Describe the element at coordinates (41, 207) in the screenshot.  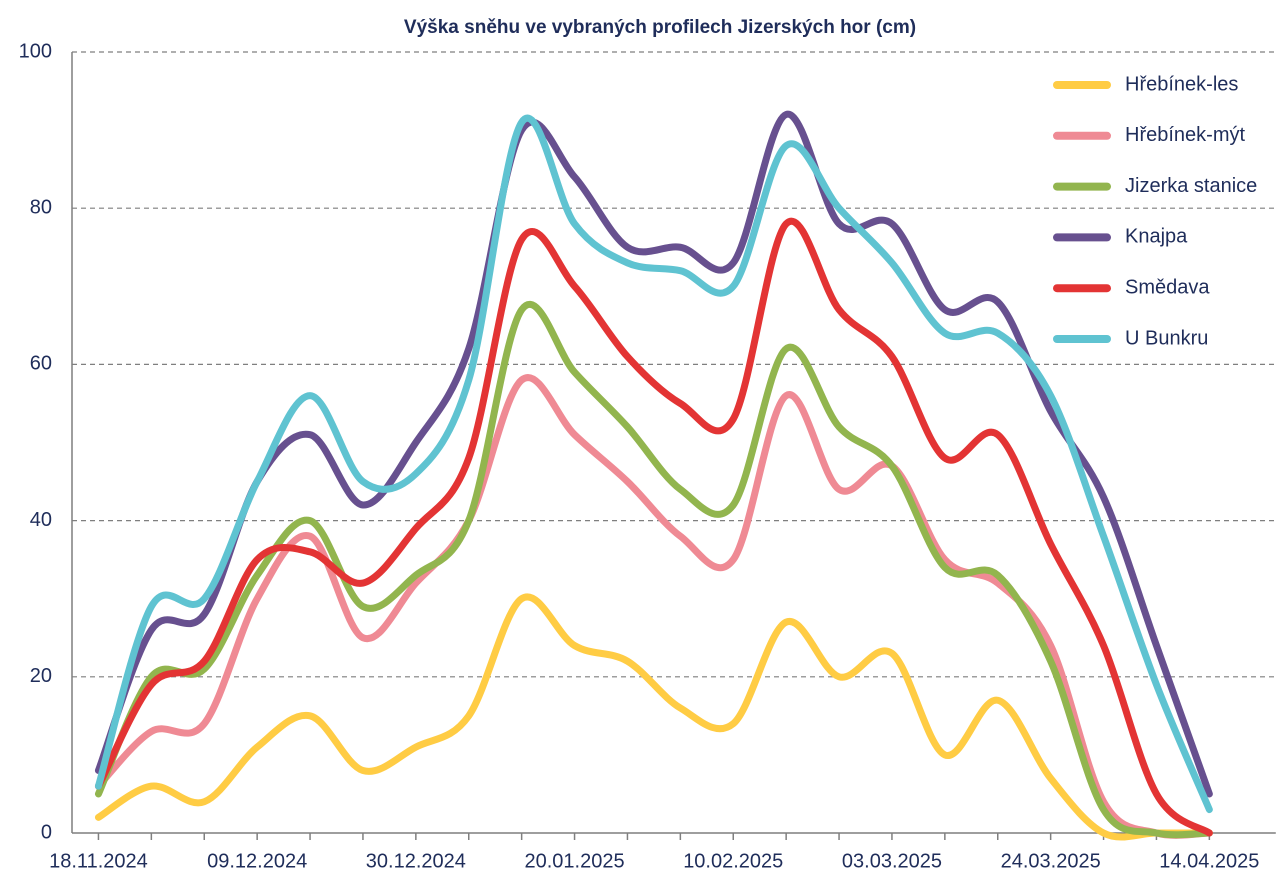
I see `y-tick-label: 80` at that location.